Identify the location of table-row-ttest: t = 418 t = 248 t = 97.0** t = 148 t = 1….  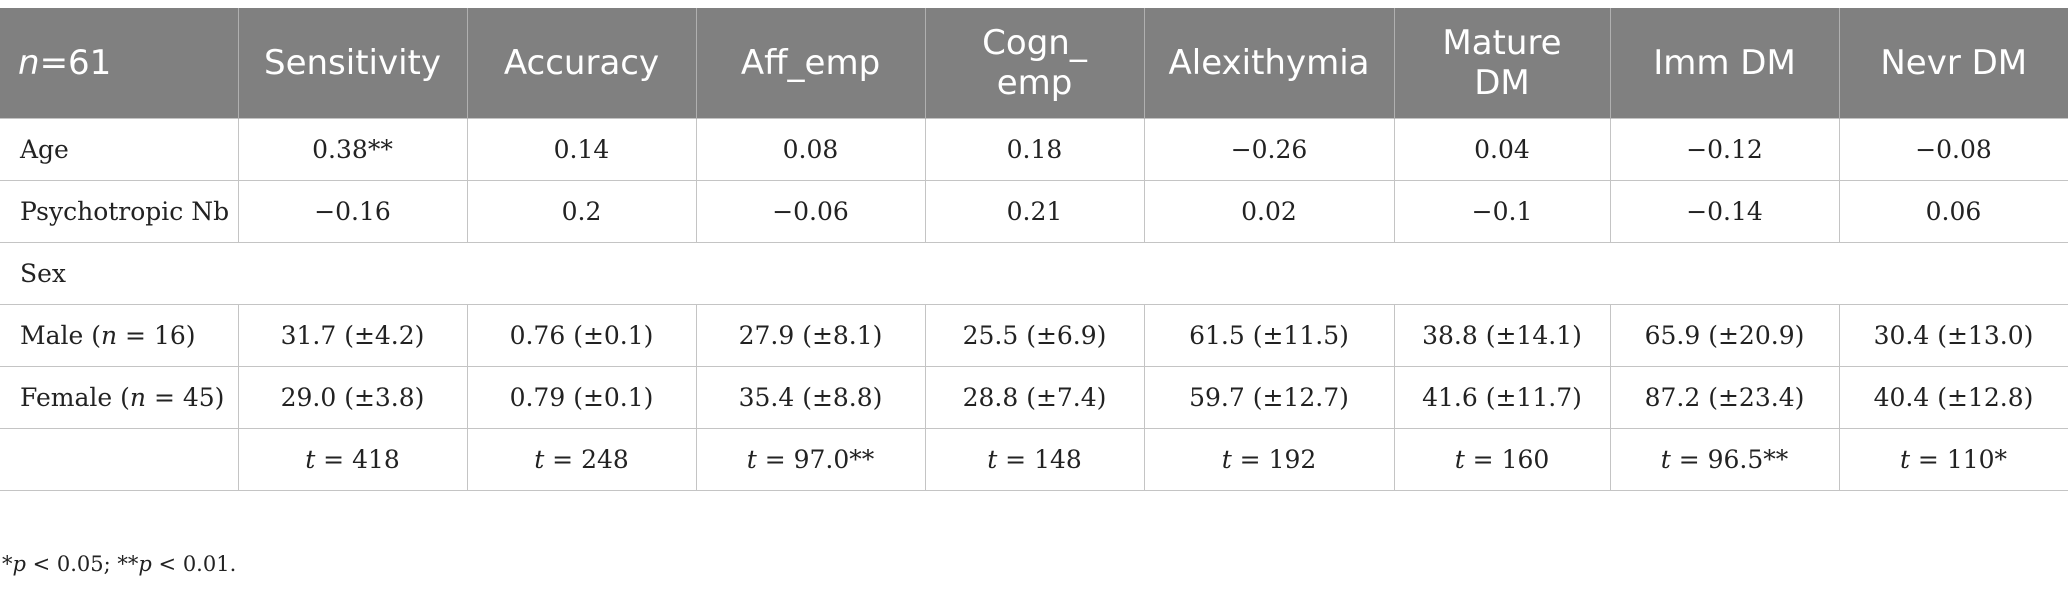
(1034, 459).